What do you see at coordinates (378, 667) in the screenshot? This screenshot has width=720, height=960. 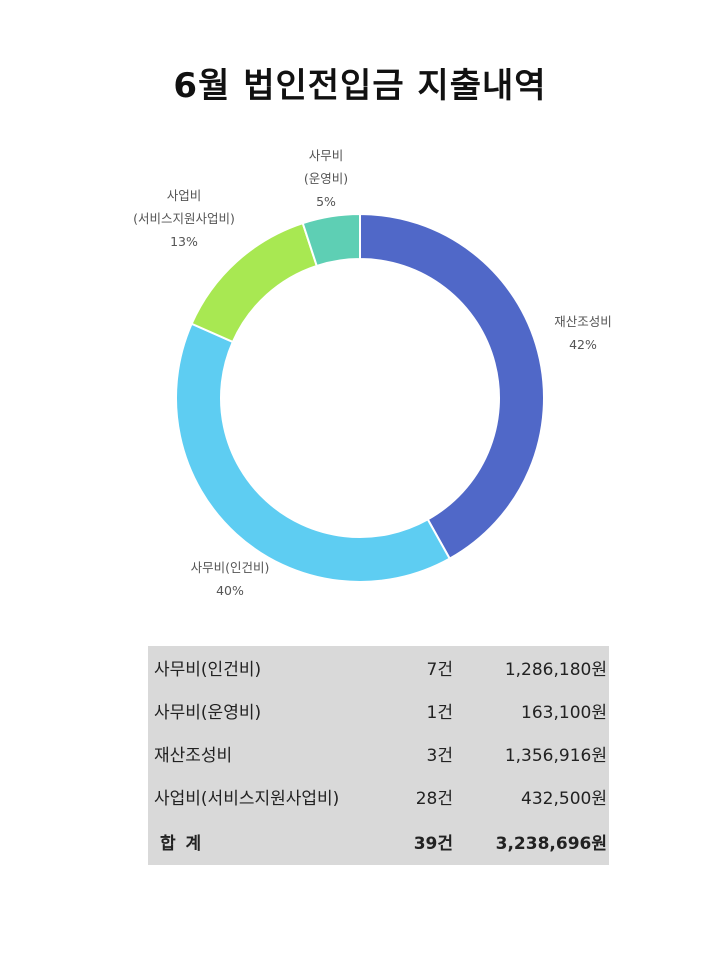 I see `table-row: 사무비(인건비) 7건 1,286,180원` at bounding box center [378, 667].